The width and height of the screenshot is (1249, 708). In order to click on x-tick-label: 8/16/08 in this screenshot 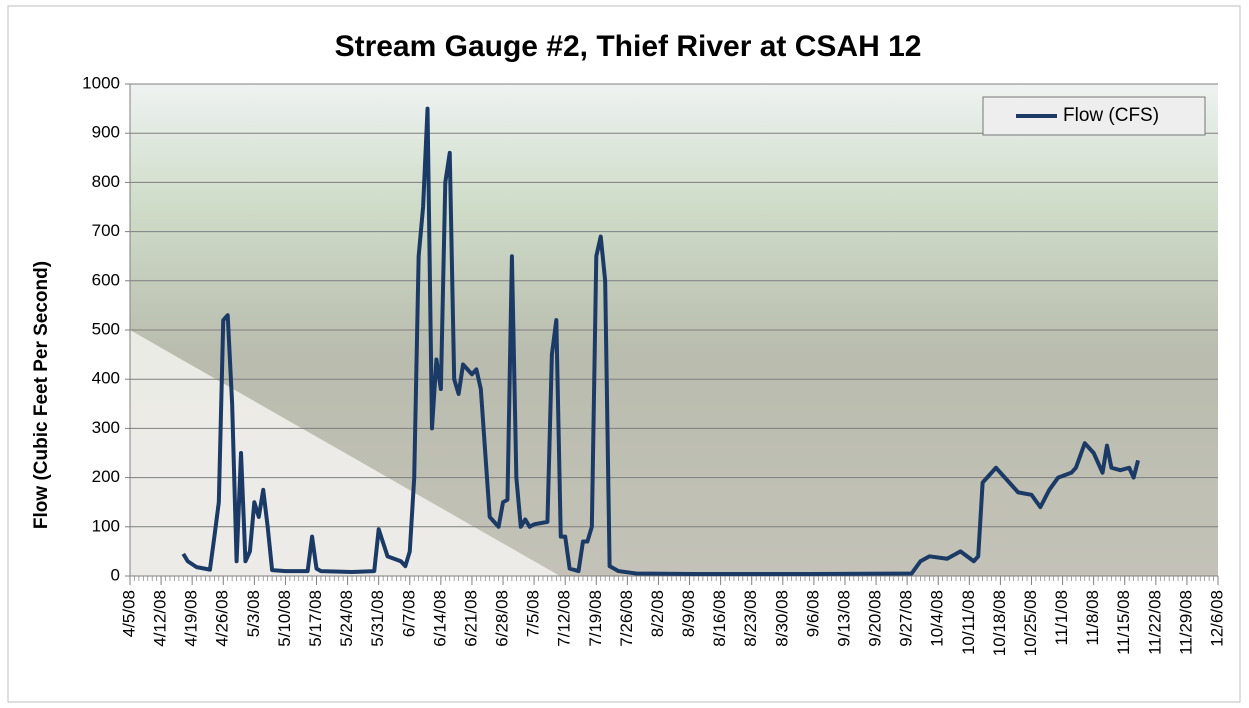, I will do `click(719, 618)`.